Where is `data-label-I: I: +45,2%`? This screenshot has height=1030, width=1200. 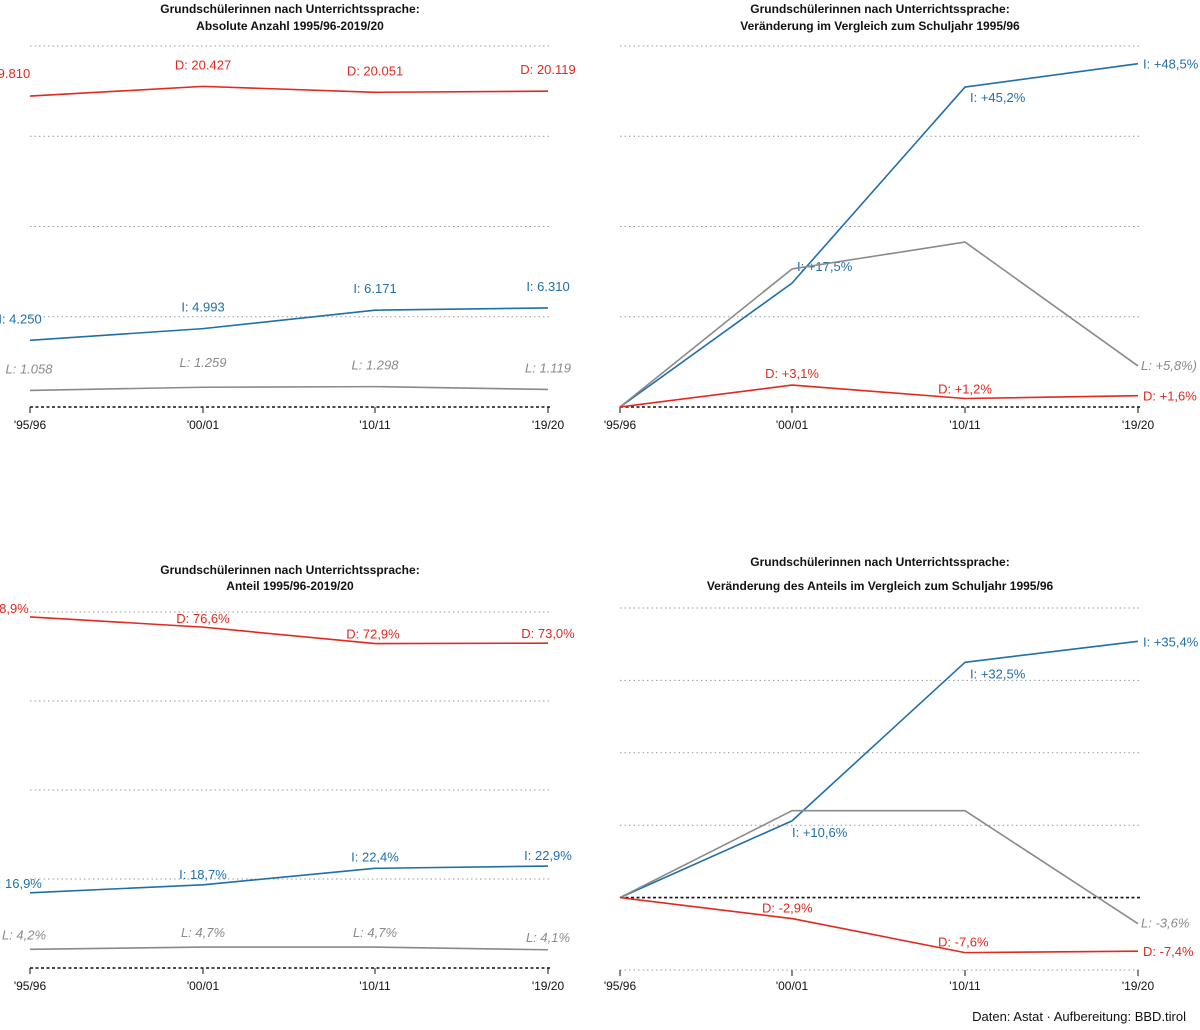
data-label-I: I: +45,2% is located at coordinates (998, 97).